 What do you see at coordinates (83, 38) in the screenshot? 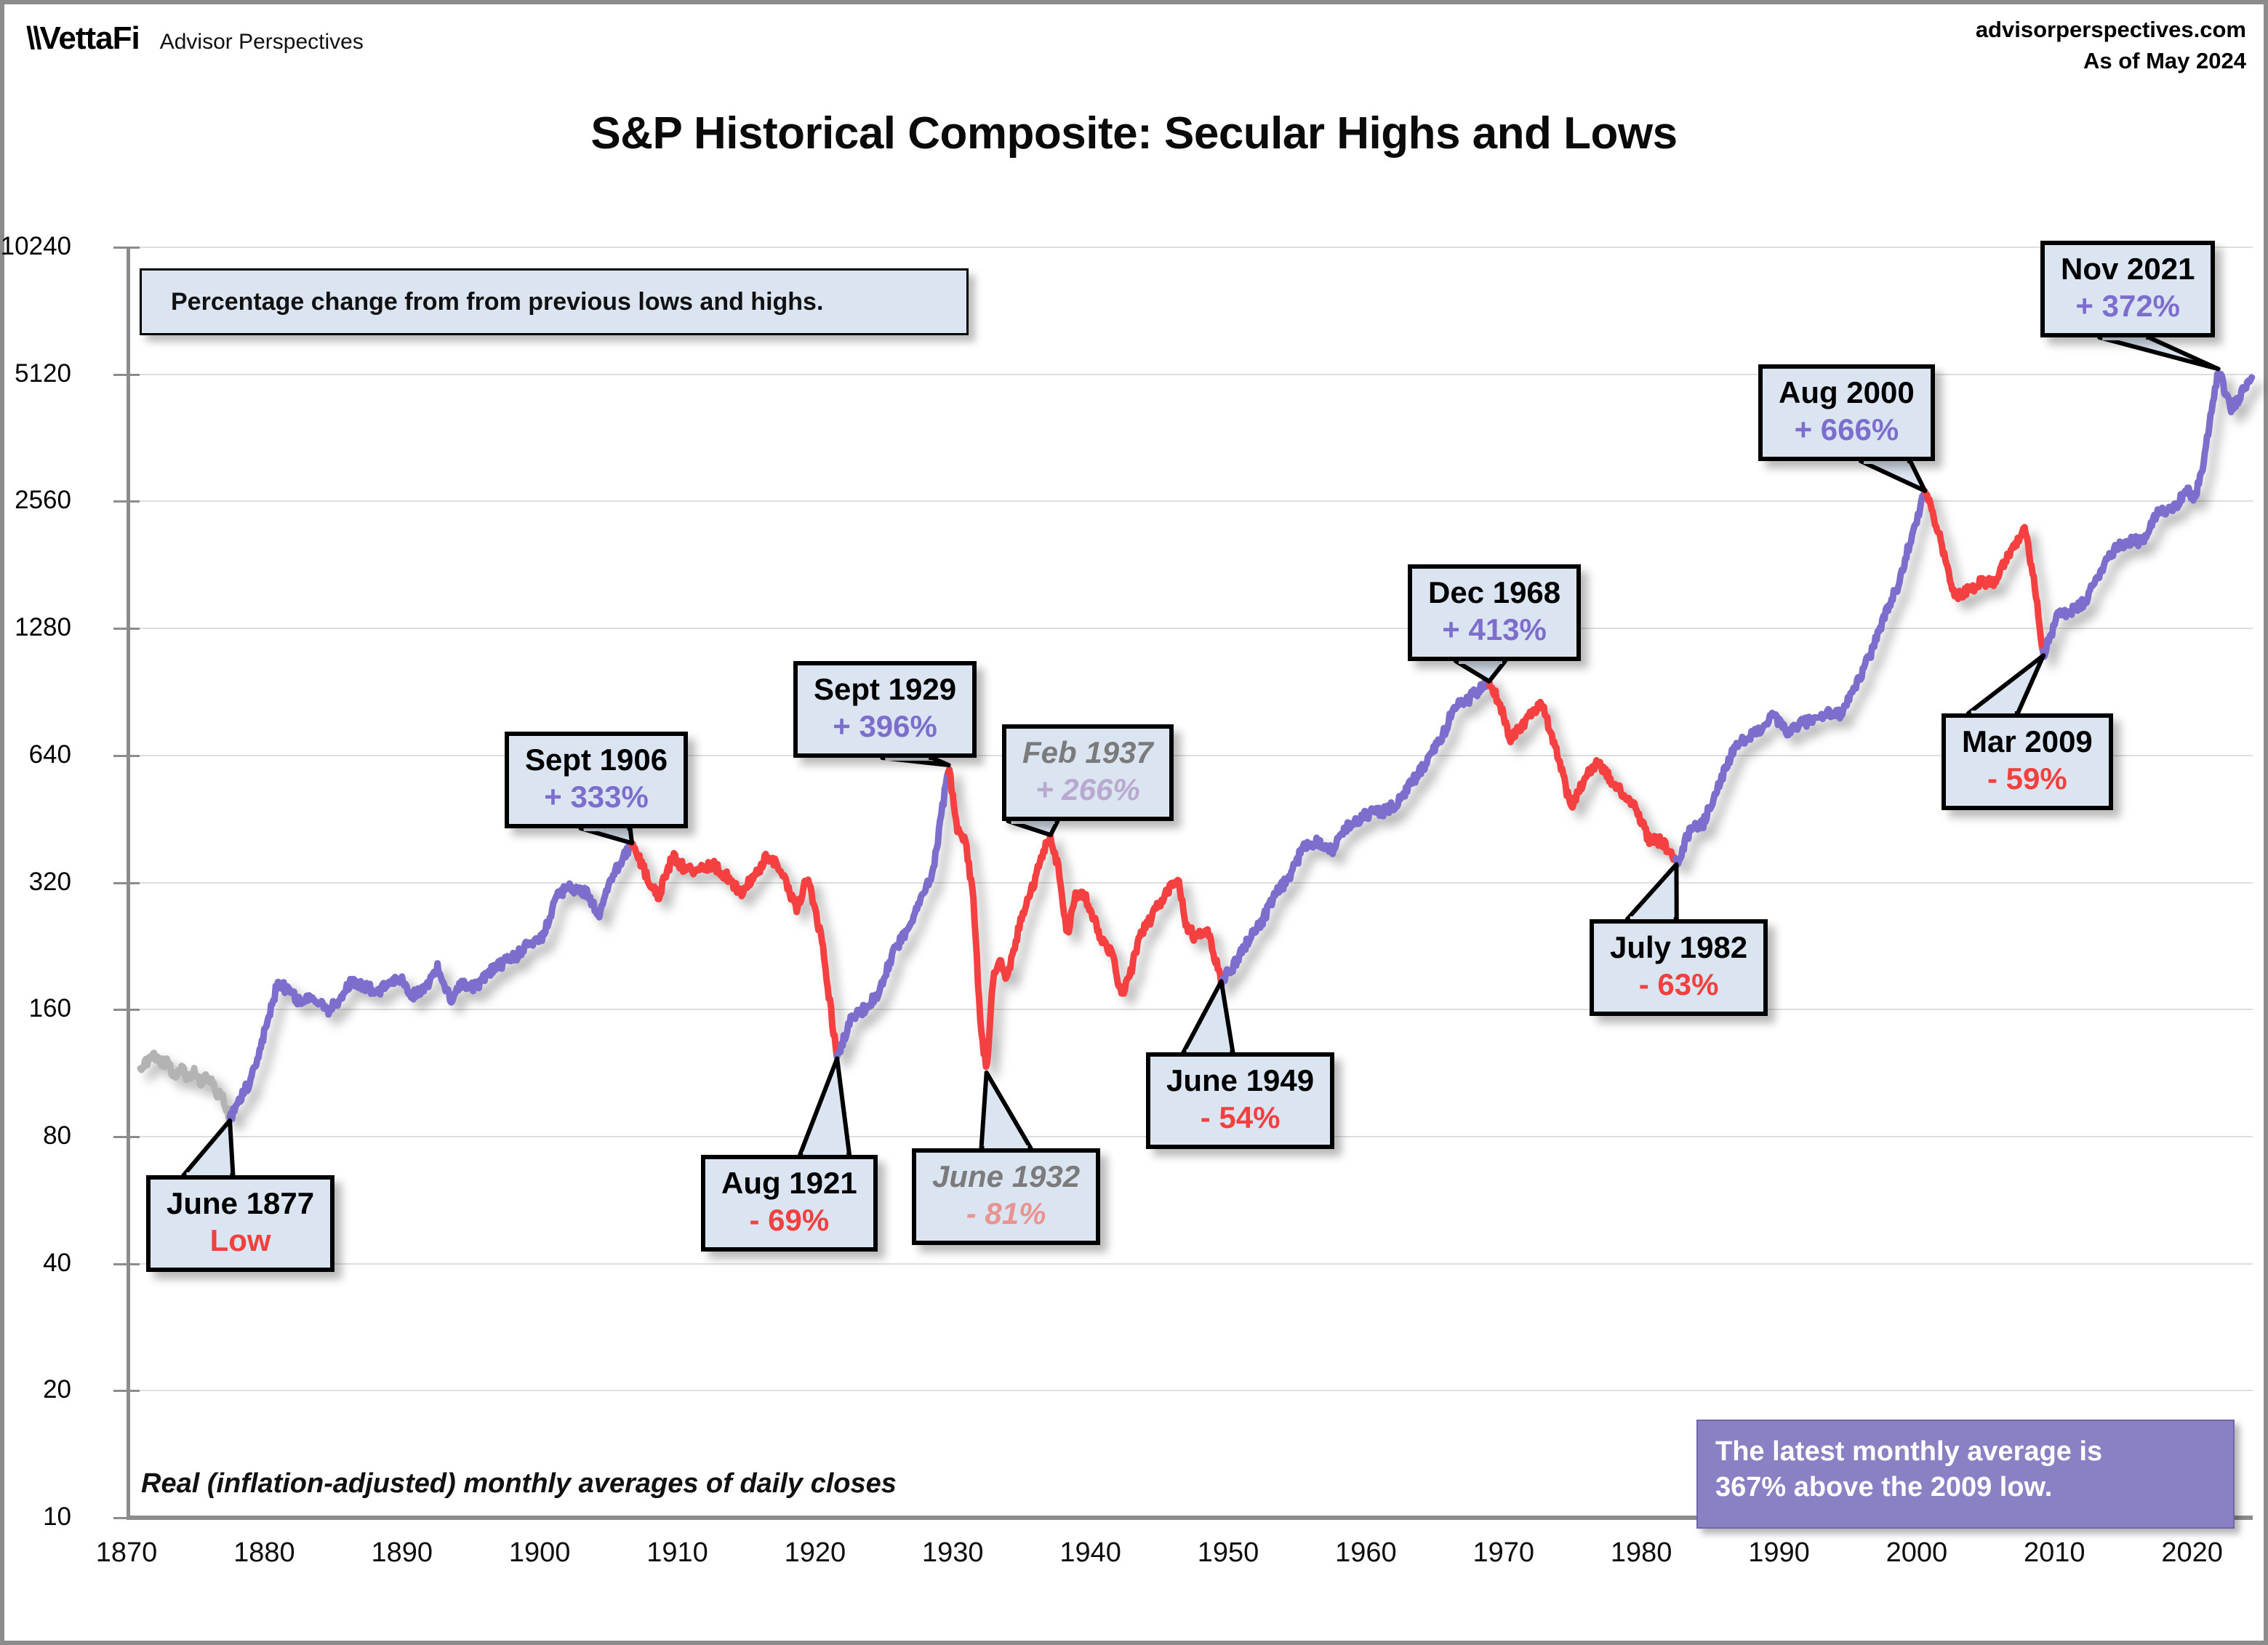
I see `vettafi-logo: \\VettaFi` at bounding box center [83, 38].